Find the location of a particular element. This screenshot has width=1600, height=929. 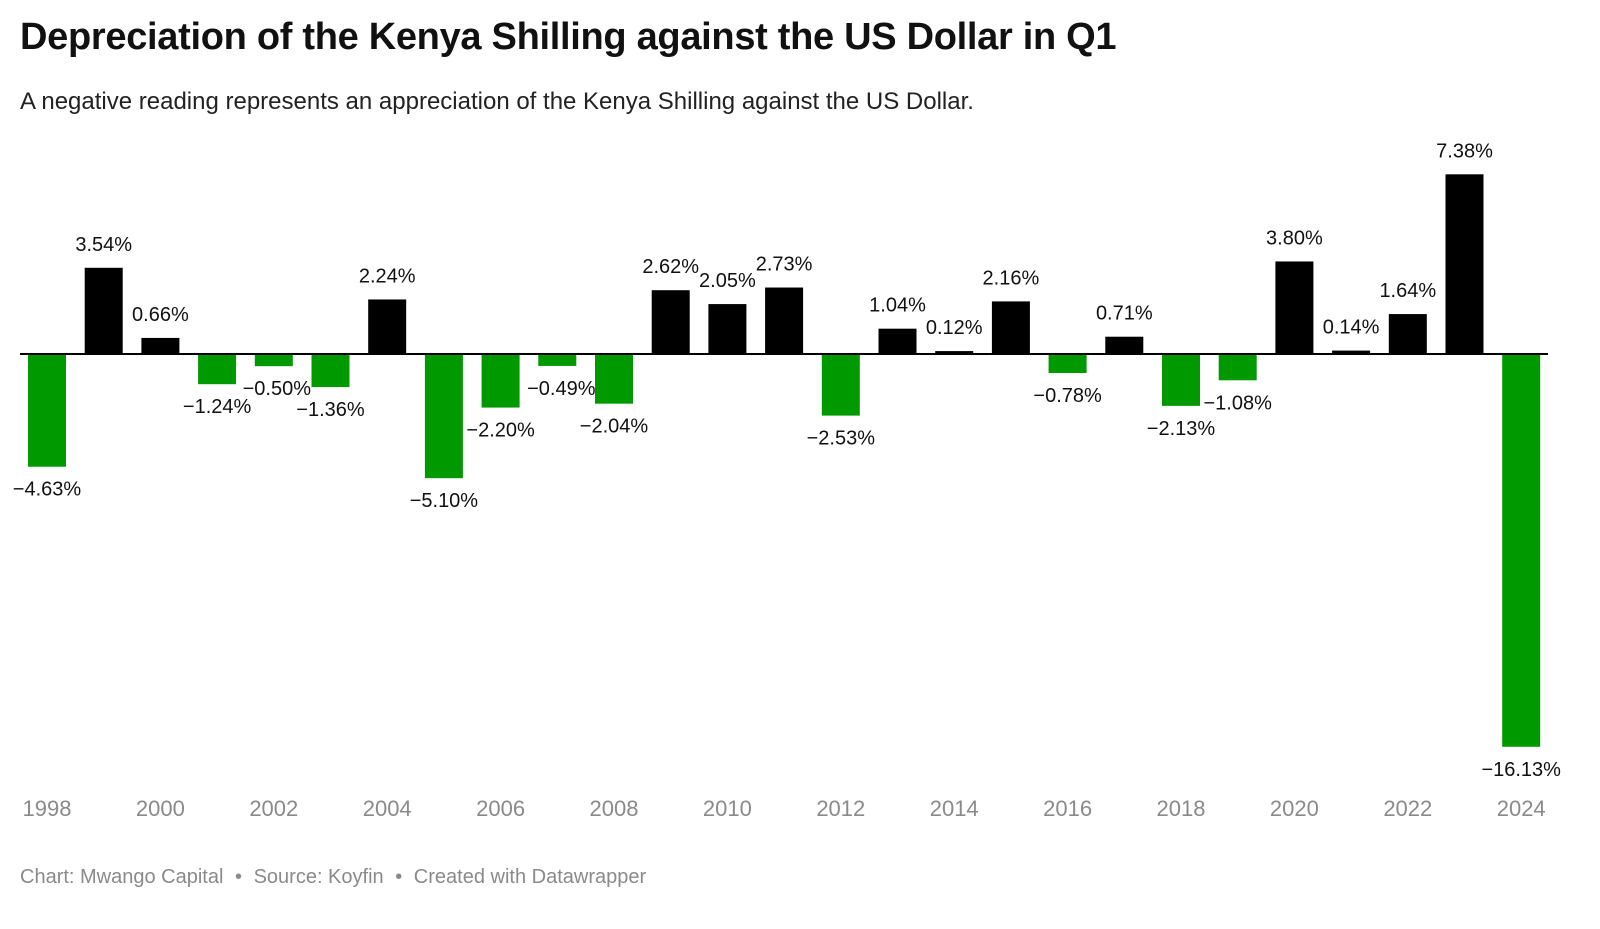

data-label-2011: 2.73% is located at coordinates (784, 265).